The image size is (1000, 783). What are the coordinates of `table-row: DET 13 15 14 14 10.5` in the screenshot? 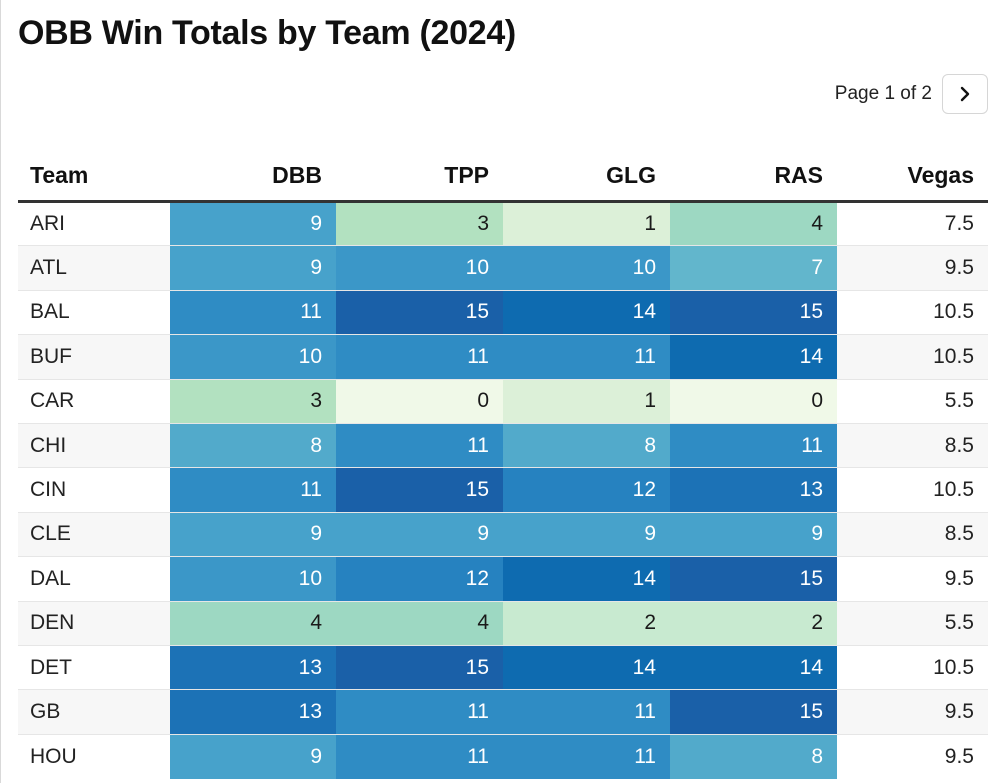 It's located at (503, 667).